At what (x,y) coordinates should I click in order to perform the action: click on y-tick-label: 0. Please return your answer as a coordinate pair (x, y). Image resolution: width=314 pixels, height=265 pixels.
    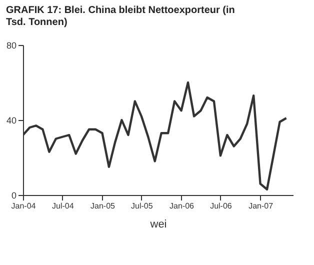
    Looking at the image, I should click on (13, 195).